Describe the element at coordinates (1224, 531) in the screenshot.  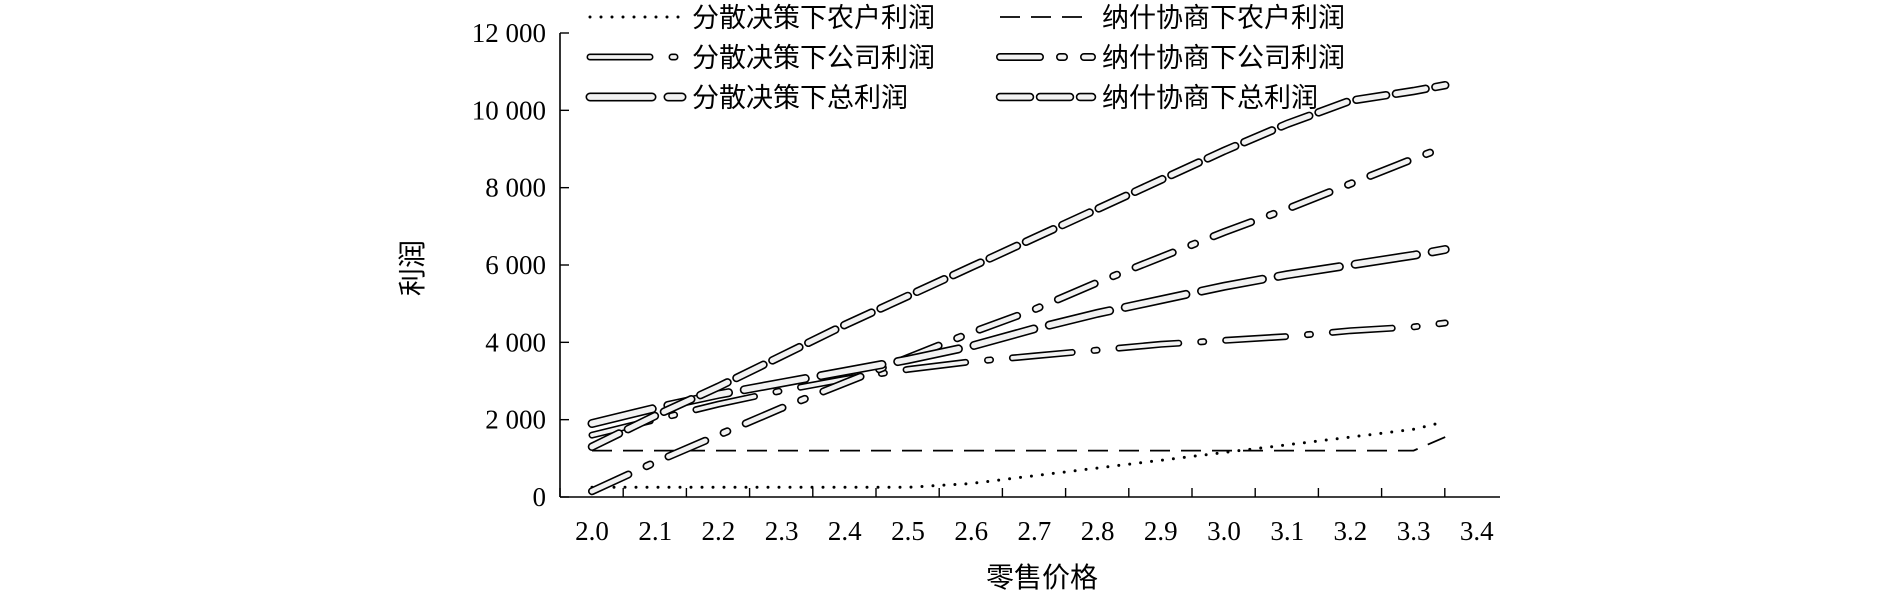
I see `x-tick-label: 3.0` at that location.